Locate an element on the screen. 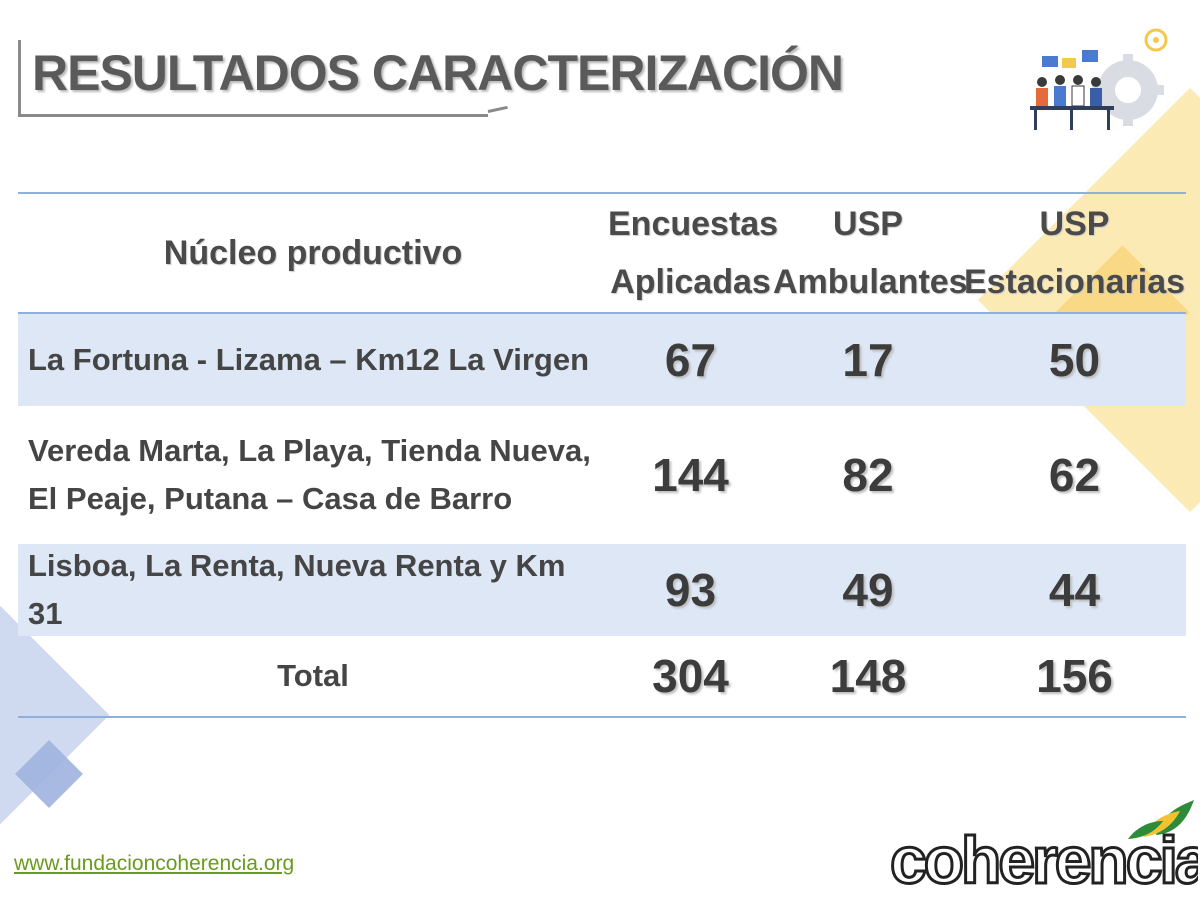 The height and width of the screenshot is (900, 1200). header-estacionarias: USP Estacionarias is located at coordinates (1074, 253).